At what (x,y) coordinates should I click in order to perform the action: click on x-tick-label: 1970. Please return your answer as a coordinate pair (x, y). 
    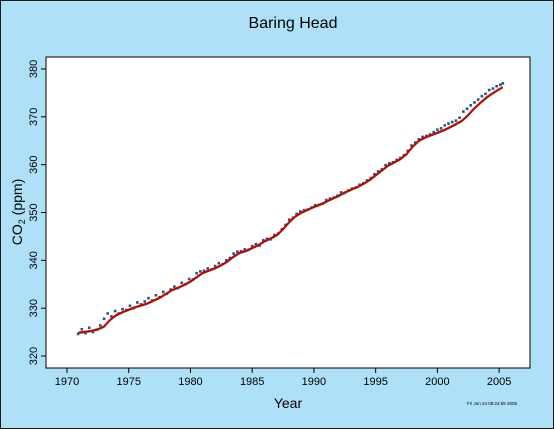
    Looking at the image, I should click on (67, 382).